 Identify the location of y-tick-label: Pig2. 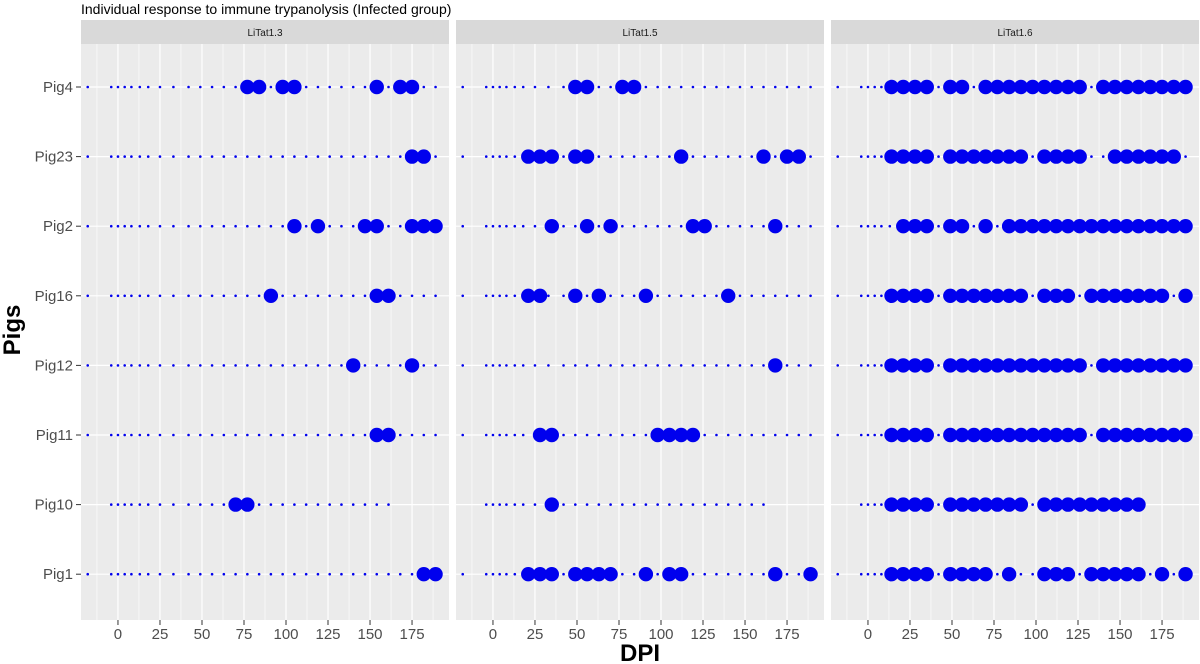
(58, 226).